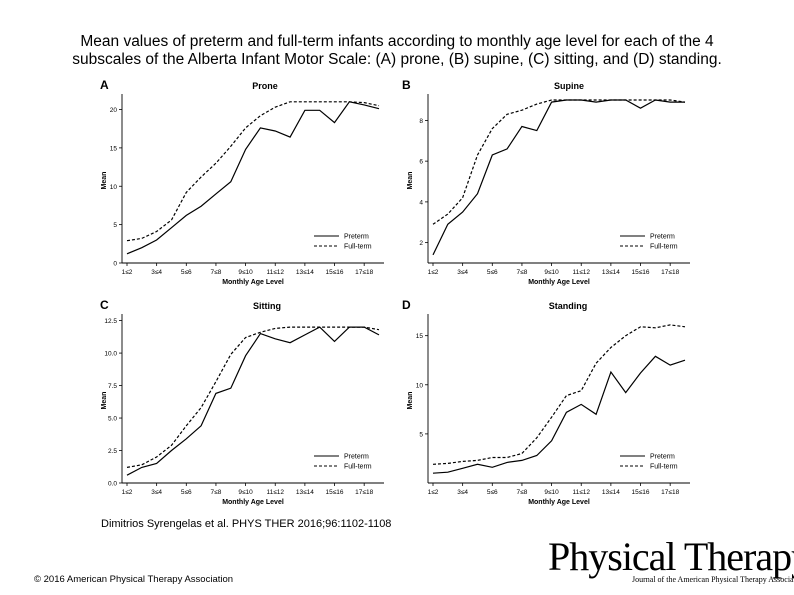 Image resolution: width=794 pixels, height=595 pixels. Describe the element at coordinates (421, 121) in the screenshot. I see `y-tick-label: 8` at that location.